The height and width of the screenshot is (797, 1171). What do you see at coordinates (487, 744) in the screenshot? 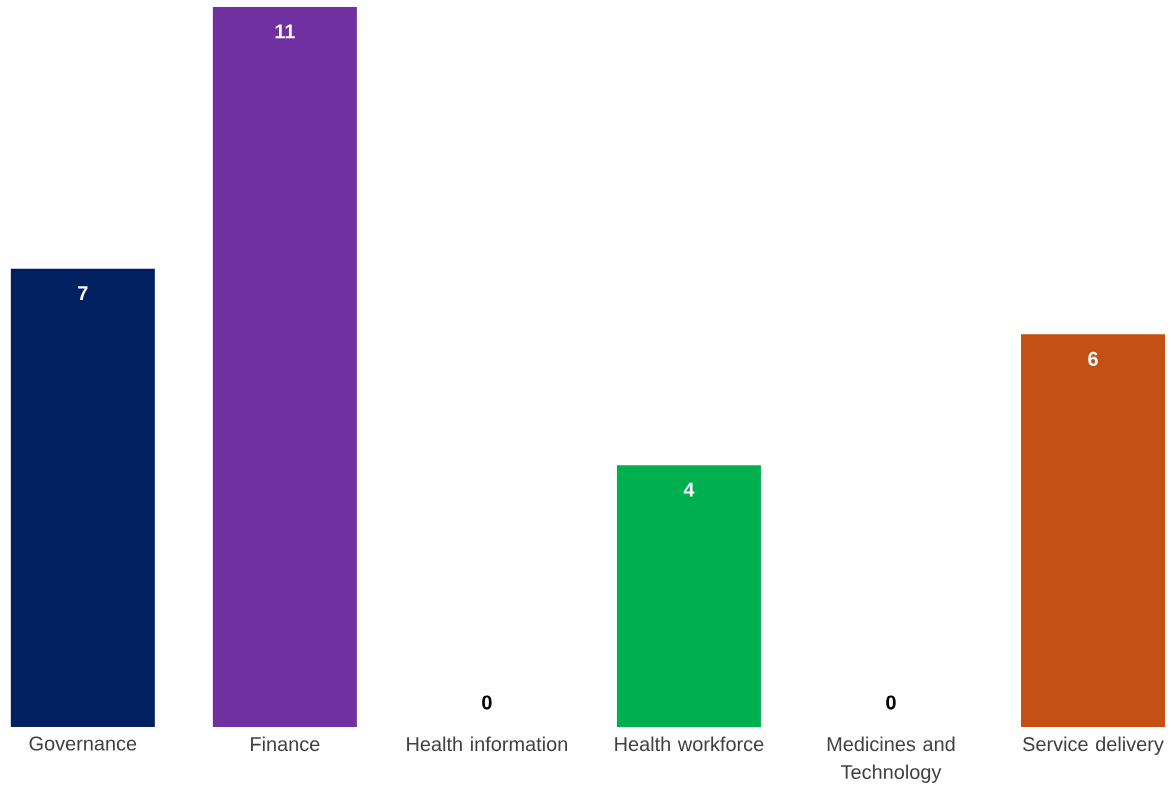
I see `x-tick-label: Health information` at bounding box center [487, 744].